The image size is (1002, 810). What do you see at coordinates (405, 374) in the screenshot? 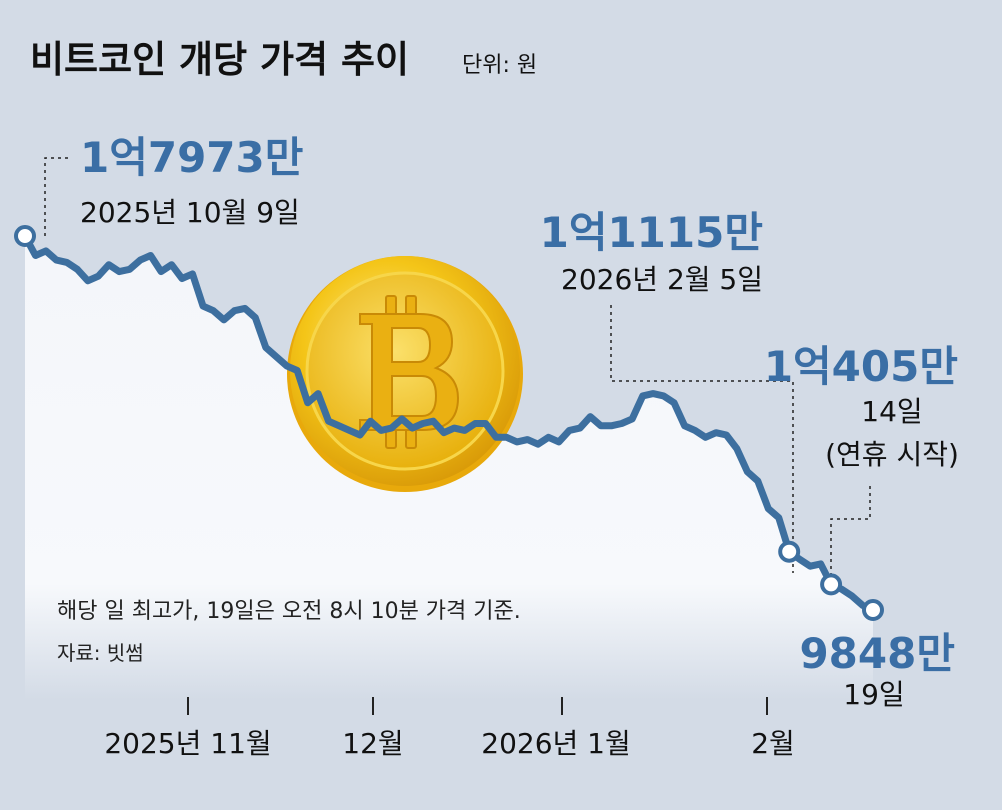
I see `bitcoin-coin-icon` at bounding box center [405, 374].